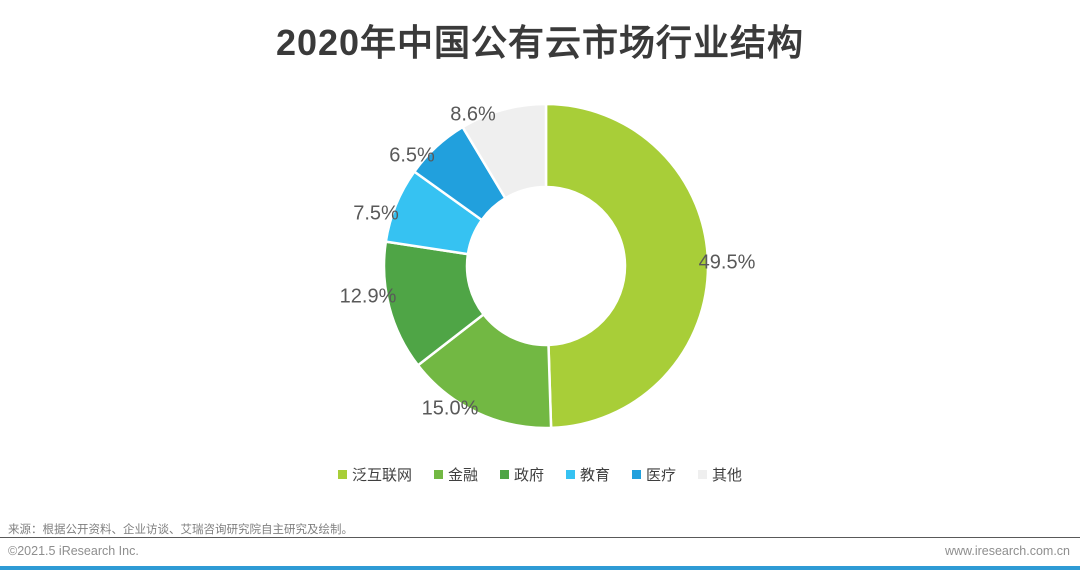 This screenshot has width=1080, height=570. I want to click on legend-item-政府: 政府, so click(521, 474).